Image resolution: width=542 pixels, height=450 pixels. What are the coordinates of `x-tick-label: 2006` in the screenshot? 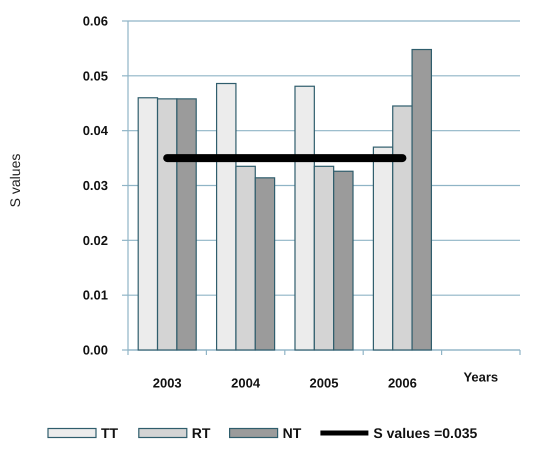 It's located at (402, 383).